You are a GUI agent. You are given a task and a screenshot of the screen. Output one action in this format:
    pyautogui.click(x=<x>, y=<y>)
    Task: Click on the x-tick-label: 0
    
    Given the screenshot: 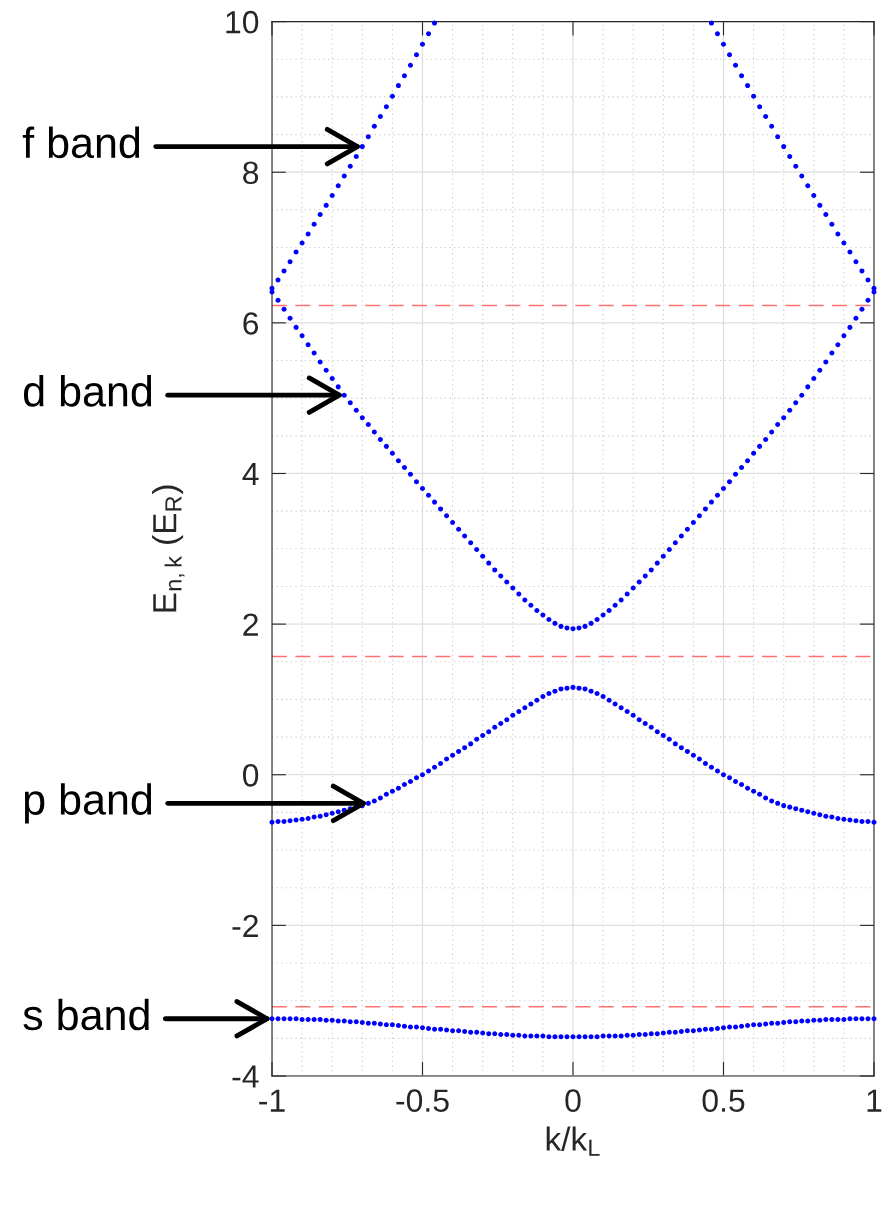 What is the action you would take?
    pyautogui.click(x=573, y=1100)
    